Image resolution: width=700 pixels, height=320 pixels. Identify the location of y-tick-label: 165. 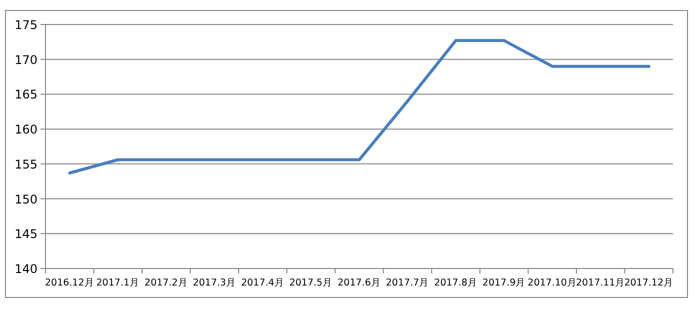
(26, 95).